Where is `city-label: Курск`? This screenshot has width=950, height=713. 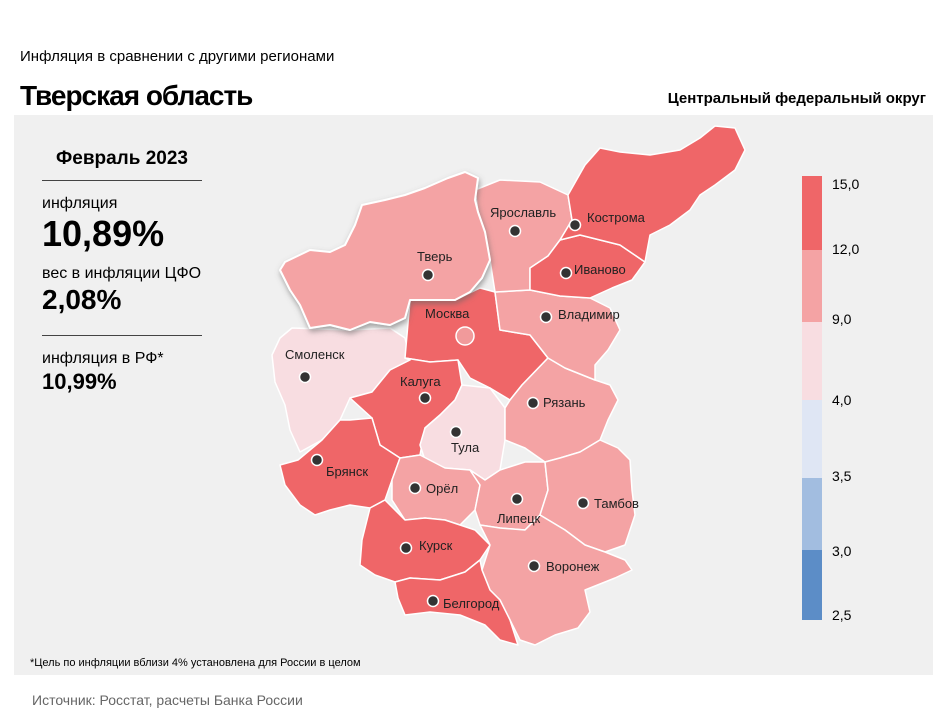
city-label: Курск is located at coordinates (436, 545).